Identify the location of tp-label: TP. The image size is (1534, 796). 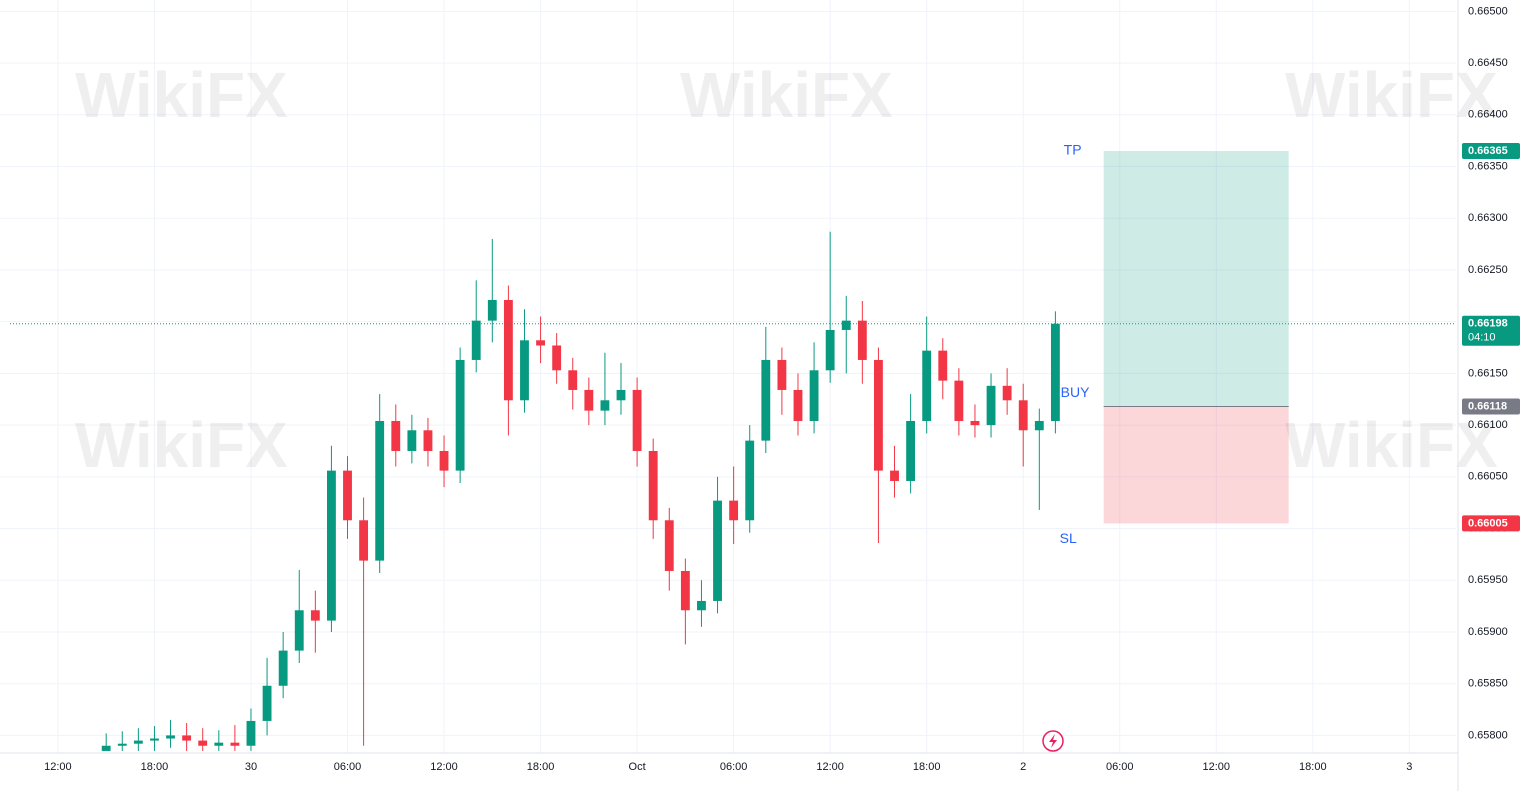
(1073, 150).